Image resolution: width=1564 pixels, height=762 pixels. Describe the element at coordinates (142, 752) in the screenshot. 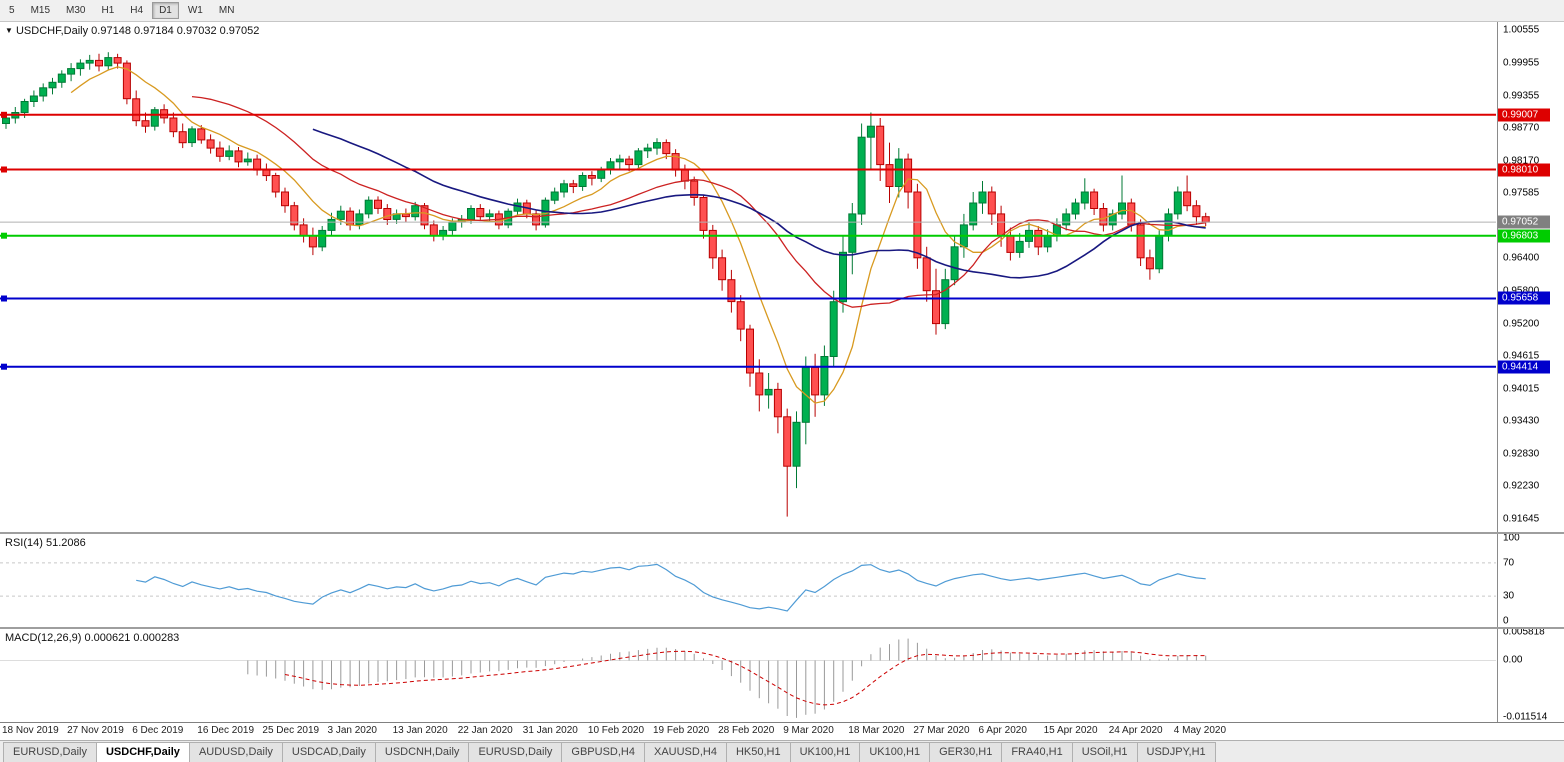

I see `chart-tab-usdchf-daily: USDCHF,Daily` at that location.